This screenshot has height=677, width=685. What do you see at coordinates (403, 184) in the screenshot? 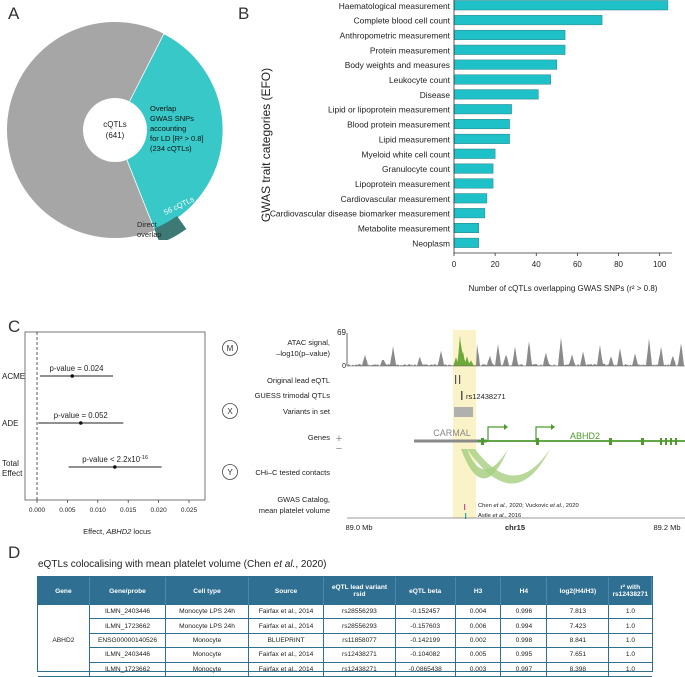
I see `bar-category-label: Lipoprotein measurement` at bounding box center [403, 184].